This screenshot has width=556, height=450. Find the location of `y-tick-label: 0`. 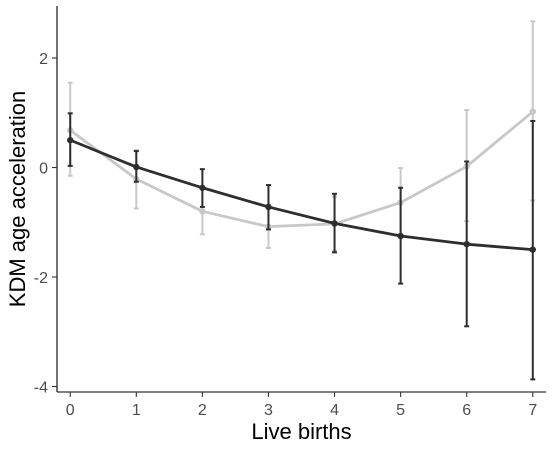

y-tick-label: 0 is located at coordinates (43, 169).